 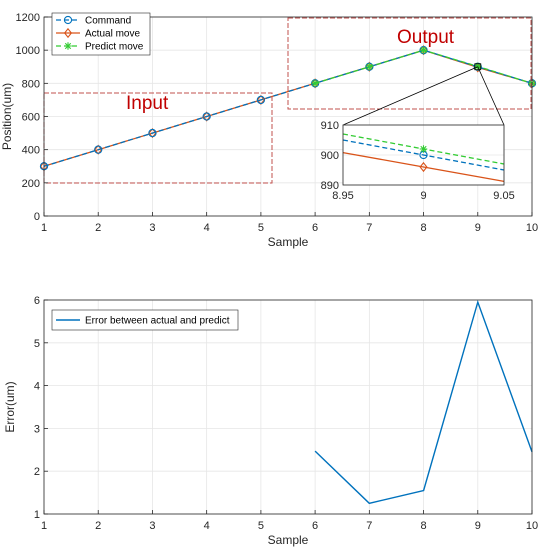 I want to click on inset-frame, so click(x=423, y=155).